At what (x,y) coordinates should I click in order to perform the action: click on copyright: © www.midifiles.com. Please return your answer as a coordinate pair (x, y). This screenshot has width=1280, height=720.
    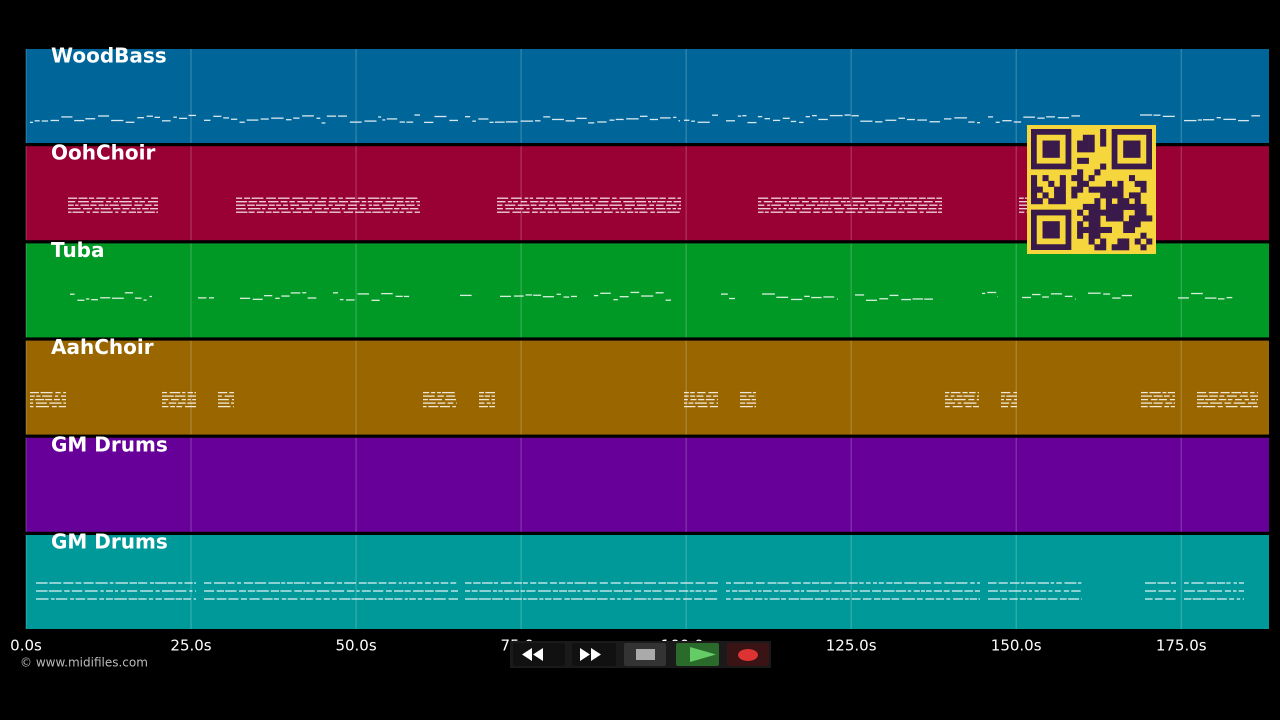
    Looking at the image, I should click on (84, 663).